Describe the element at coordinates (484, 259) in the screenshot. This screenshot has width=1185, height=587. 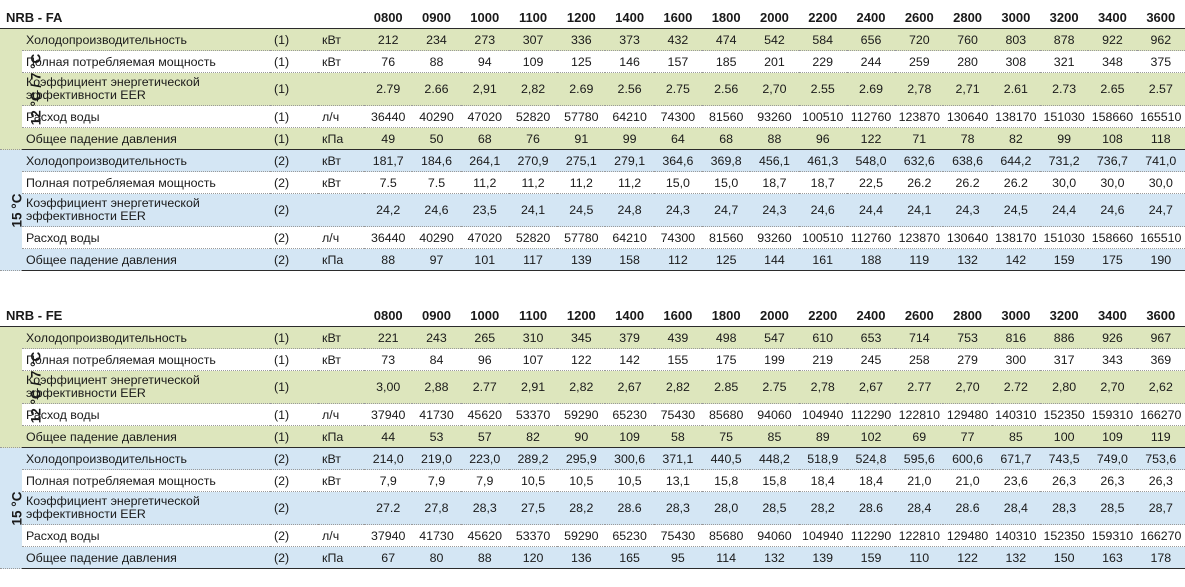
I see `value-cell: 101` at that location.